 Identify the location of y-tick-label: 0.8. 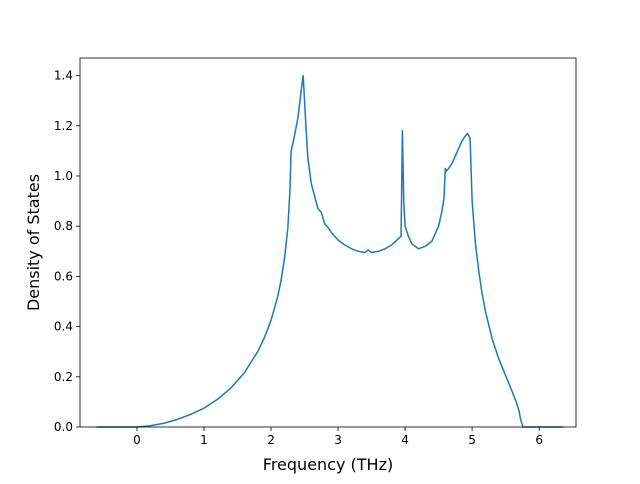
(63, 226).